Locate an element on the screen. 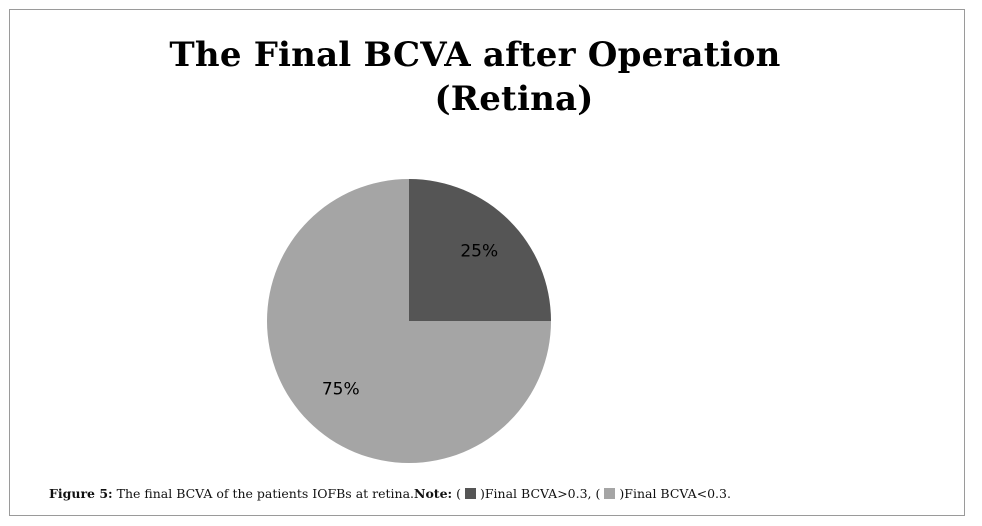 The height and width of the screenshot is (526, 982). legend-swatch-light is located at coordinates (610, 493).